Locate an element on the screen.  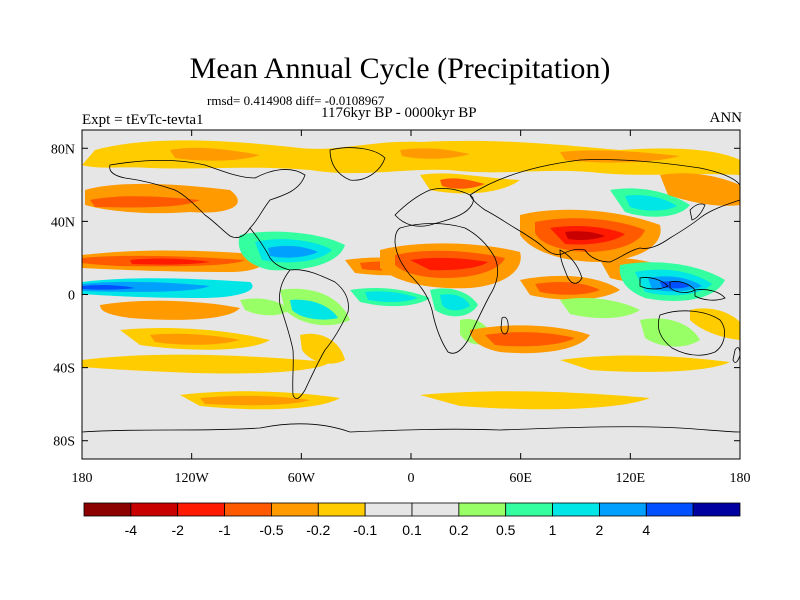
plot-title: Mean Annual Cycle (Precipitation) is located at coordinates (400, 68).